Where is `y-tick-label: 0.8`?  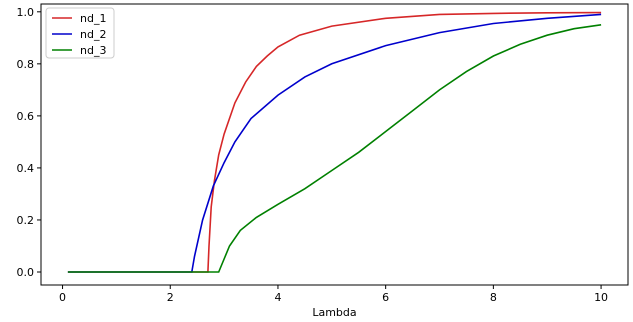
y-tick-label: 0.8 is located at coordinates (26, 64).